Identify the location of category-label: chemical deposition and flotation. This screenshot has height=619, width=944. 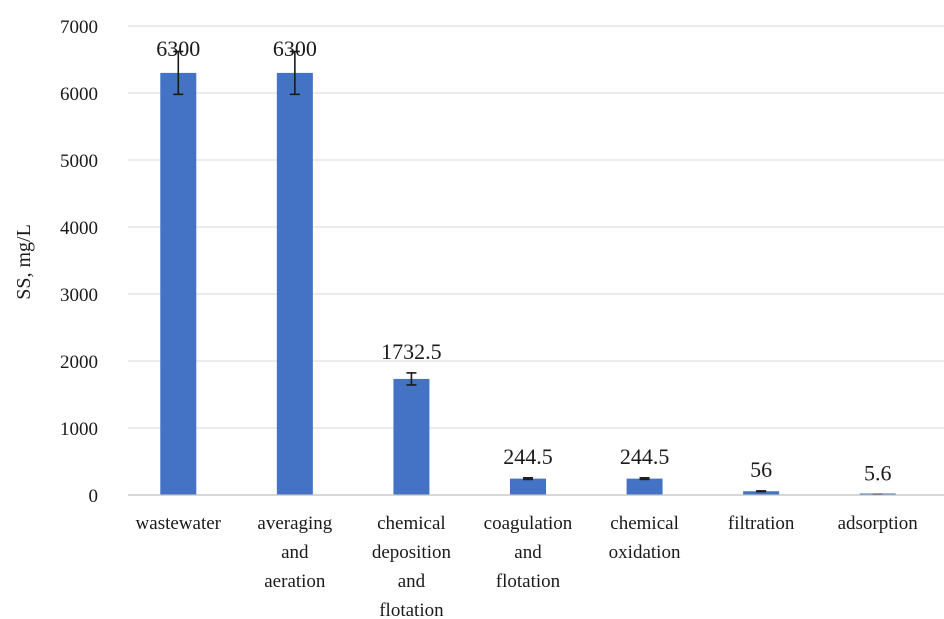
(412, 566).